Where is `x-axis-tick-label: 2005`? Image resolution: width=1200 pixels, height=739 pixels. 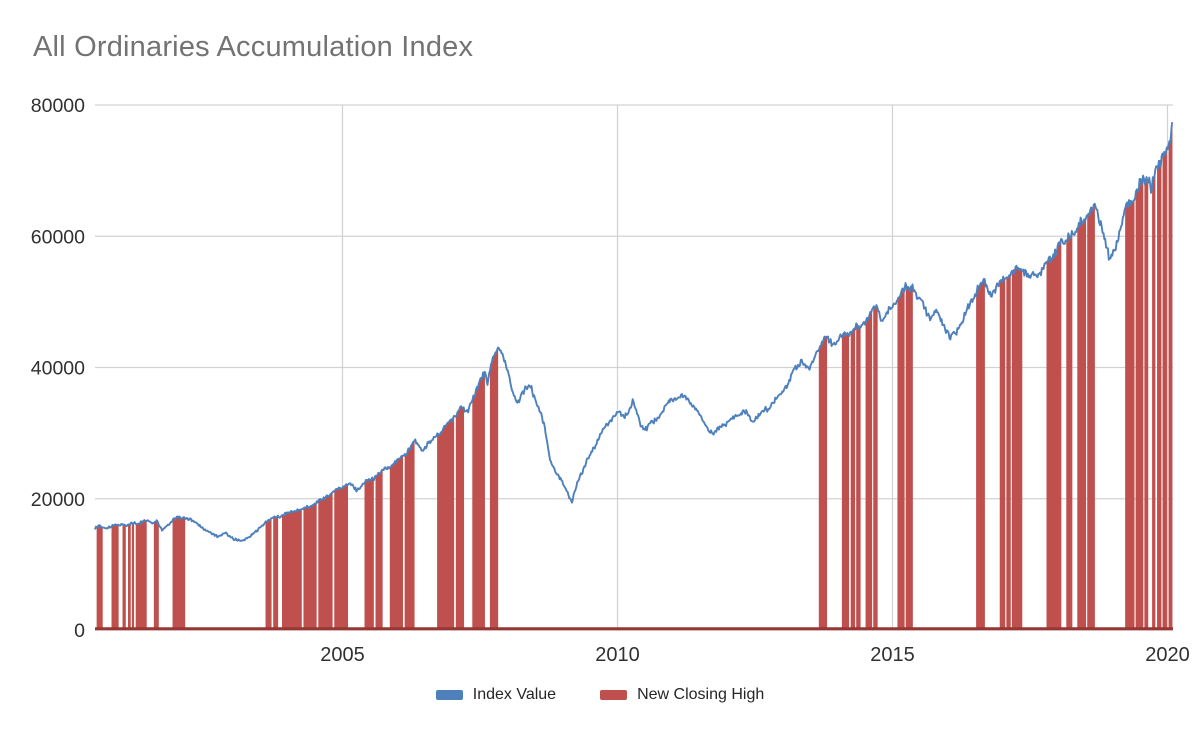
x-axis-tick-label: 2005 is located at coordinates (342, 655).